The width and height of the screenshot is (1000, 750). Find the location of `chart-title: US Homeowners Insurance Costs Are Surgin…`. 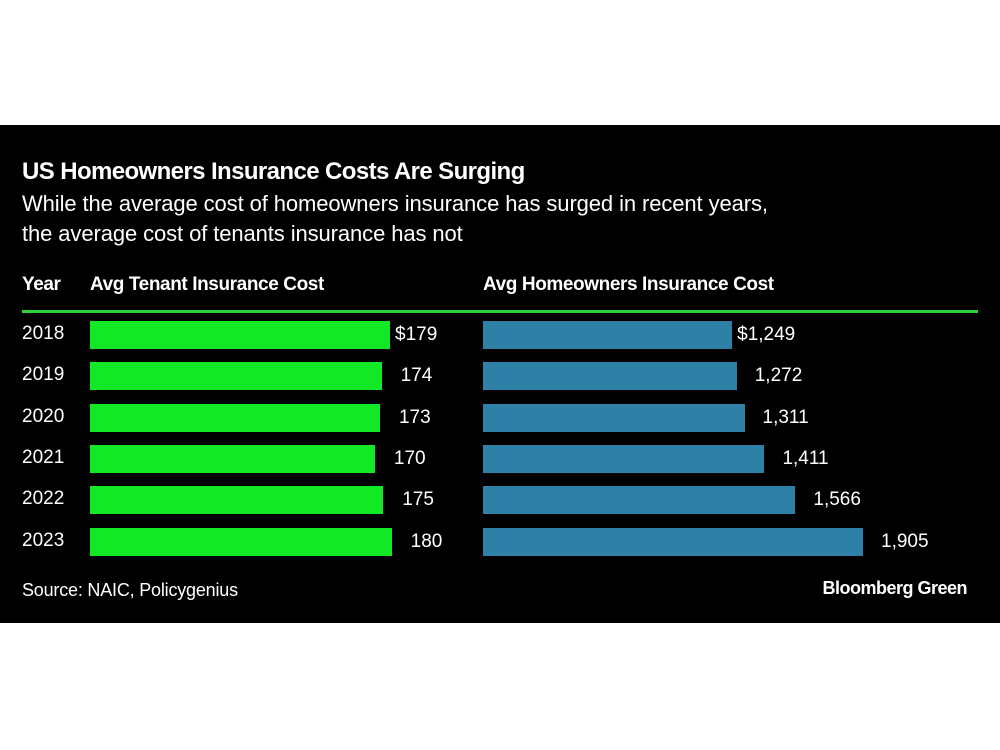

chart-title: US Homeowners Insurance Costs Are Surgin… is located at coordinates (273, 171).